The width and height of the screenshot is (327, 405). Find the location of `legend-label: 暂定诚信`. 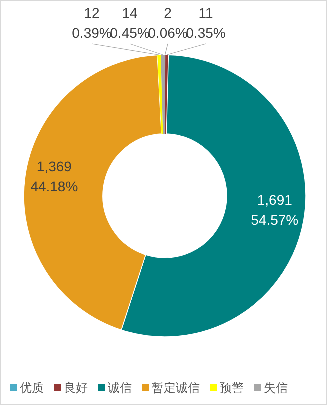

legend-label: 暂定诚信 is located at coordinates (176, 388).